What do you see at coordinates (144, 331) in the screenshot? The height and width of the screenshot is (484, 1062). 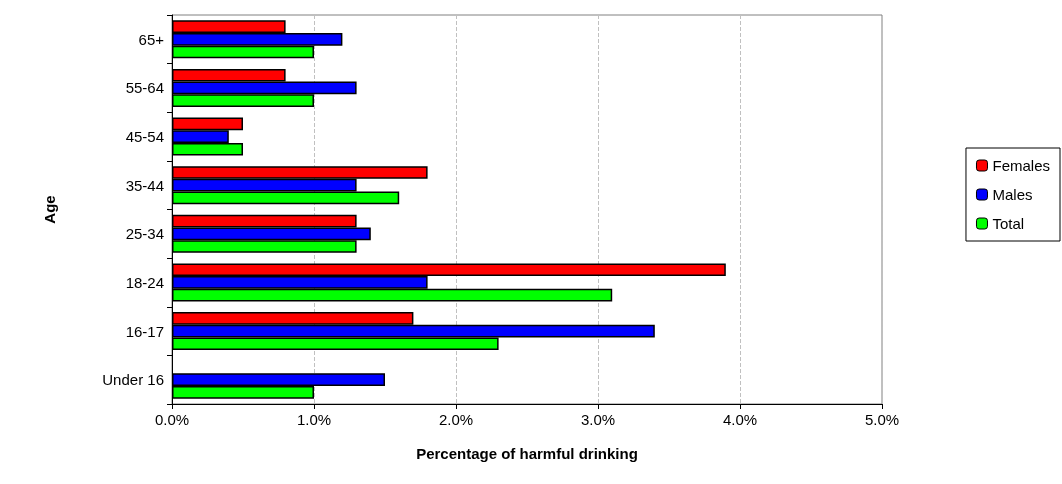 I see `y-tick-label: 16-17` at bounding box center [144, 331].